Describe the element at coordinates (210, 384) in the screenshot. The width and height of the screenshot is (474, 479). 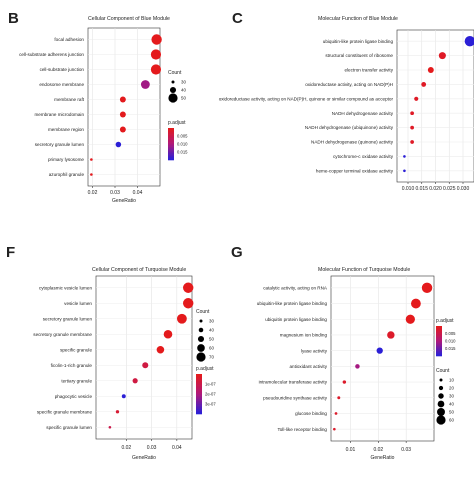
I see `legend-colorbar-label: 1e-07` at that location.